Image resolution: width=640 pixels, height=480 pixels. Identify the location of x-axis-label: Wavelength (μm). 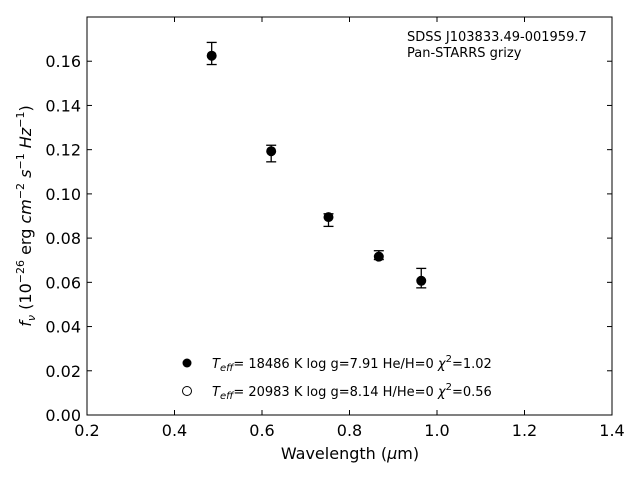
(350, 453).